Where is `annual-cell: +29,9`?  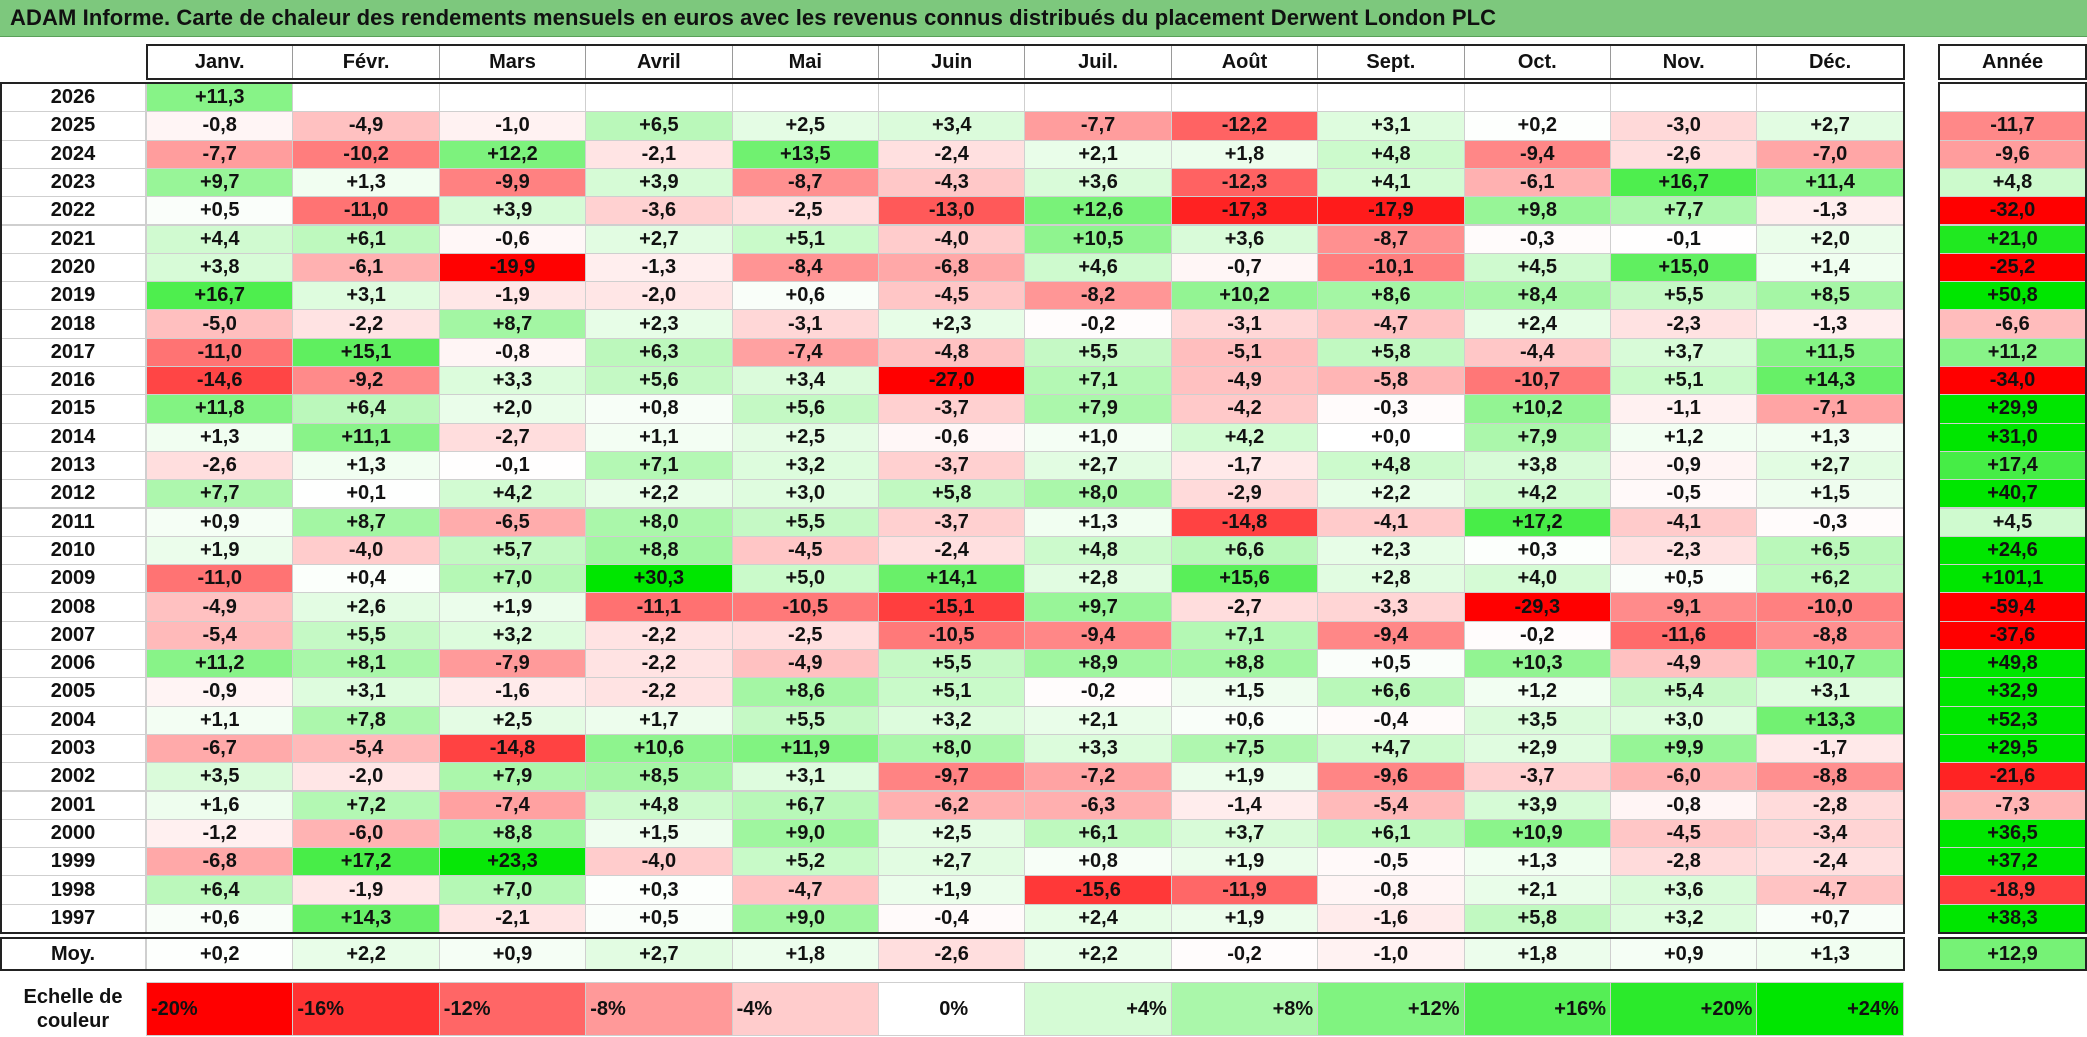 annual-cell: +29,9 is located at coordinates (2012, 409).